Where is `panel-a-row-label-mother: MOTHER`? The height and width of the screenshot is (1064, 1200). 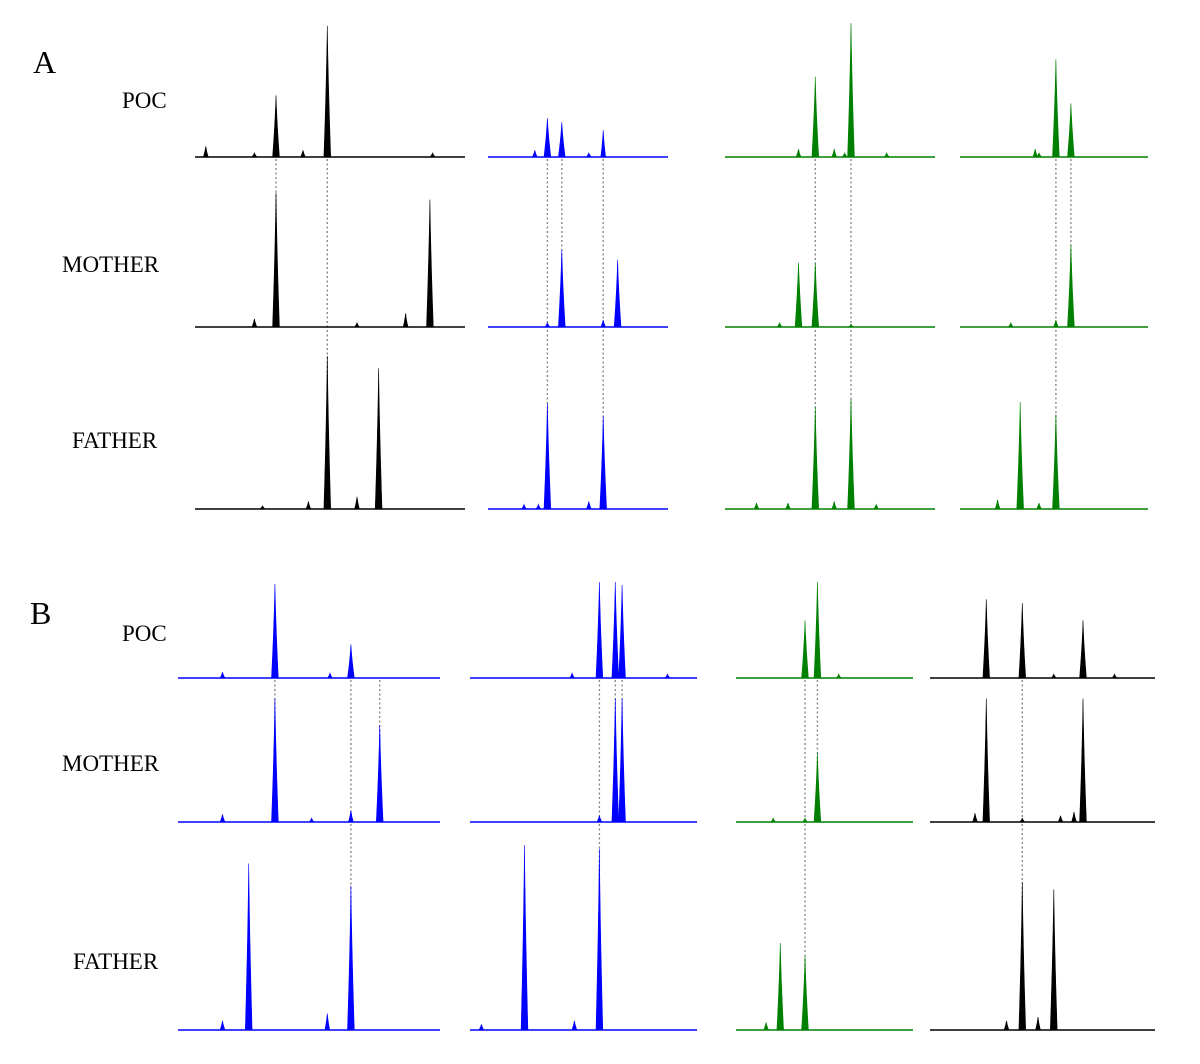 panel-a-row-label-mother: MOTHER is located at coordinates (111, 264).